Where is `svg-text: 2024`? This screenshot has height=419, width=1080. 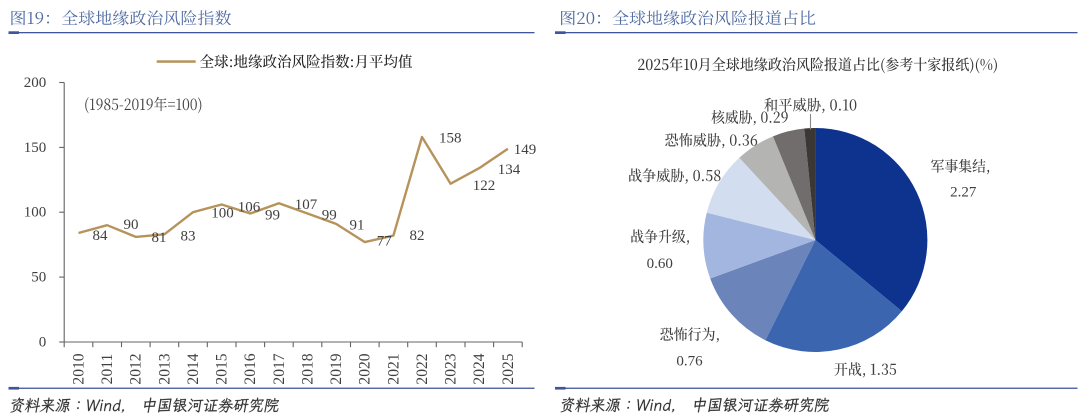 svg-text: 2024 is located at coordinates (479, 368).